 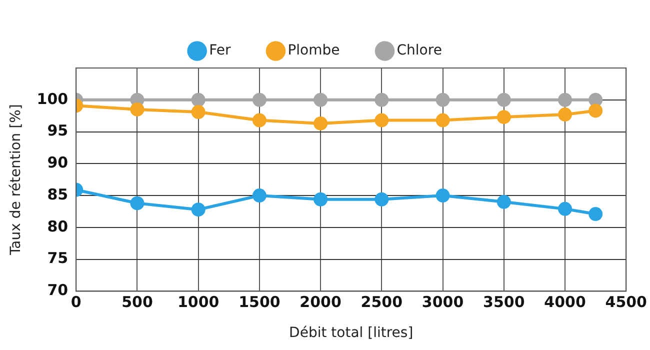 What do you see at coordinates (198, 302) in the screenshot?
I see `x-tick-label: 1000` at bounding box center [198, 302].